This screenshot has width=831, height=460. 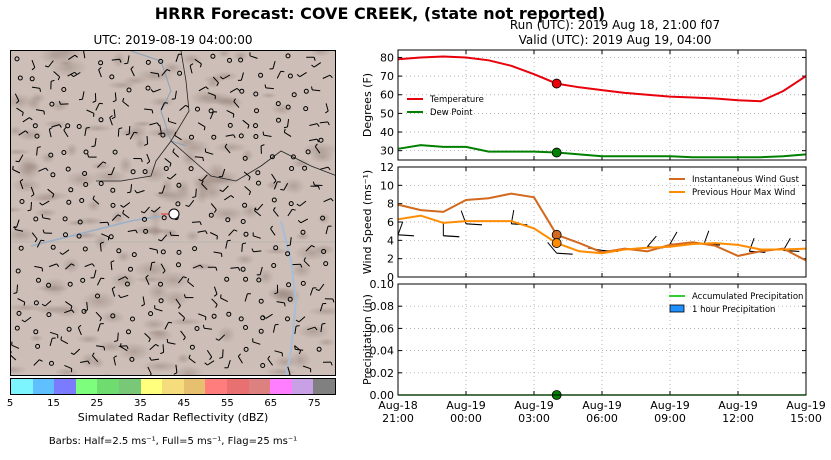 I want to click on legend-swatch, so click(x=677, y=308).